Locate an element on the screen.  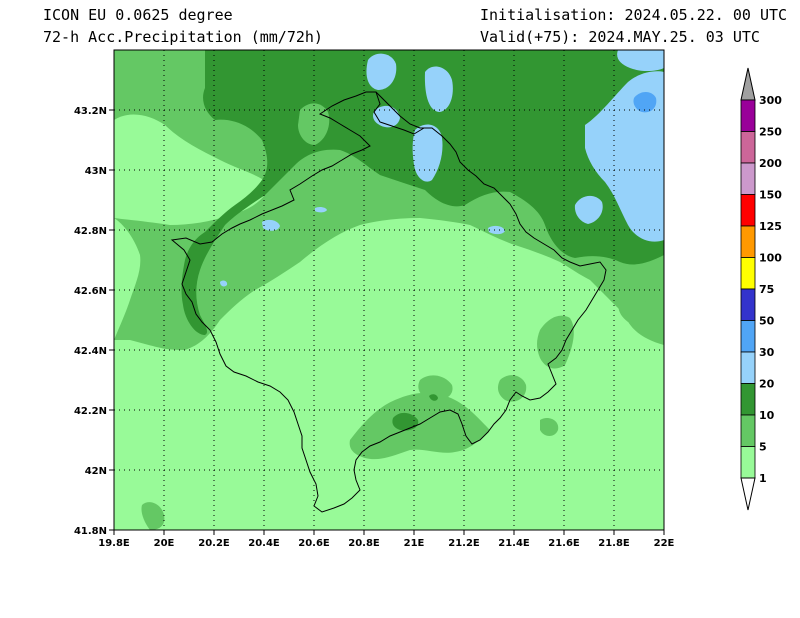
legend-label: 5 is located at coordinates (763, 447).